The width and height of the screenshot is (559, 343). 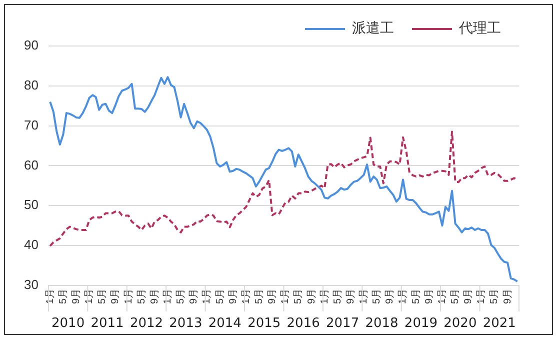 What do you see at coordinates (460, 323) in the screenshot?
I see `text: 2020` at bounding box center [460, 323].